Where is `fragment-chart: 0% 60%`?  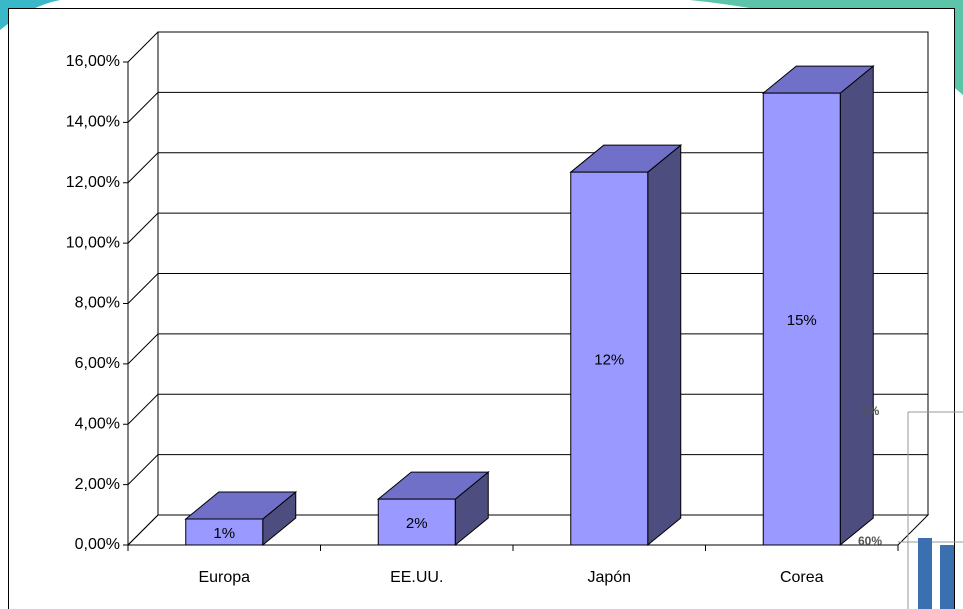 fragment-chart: 0% 60% is located at coordinates (910, 506).